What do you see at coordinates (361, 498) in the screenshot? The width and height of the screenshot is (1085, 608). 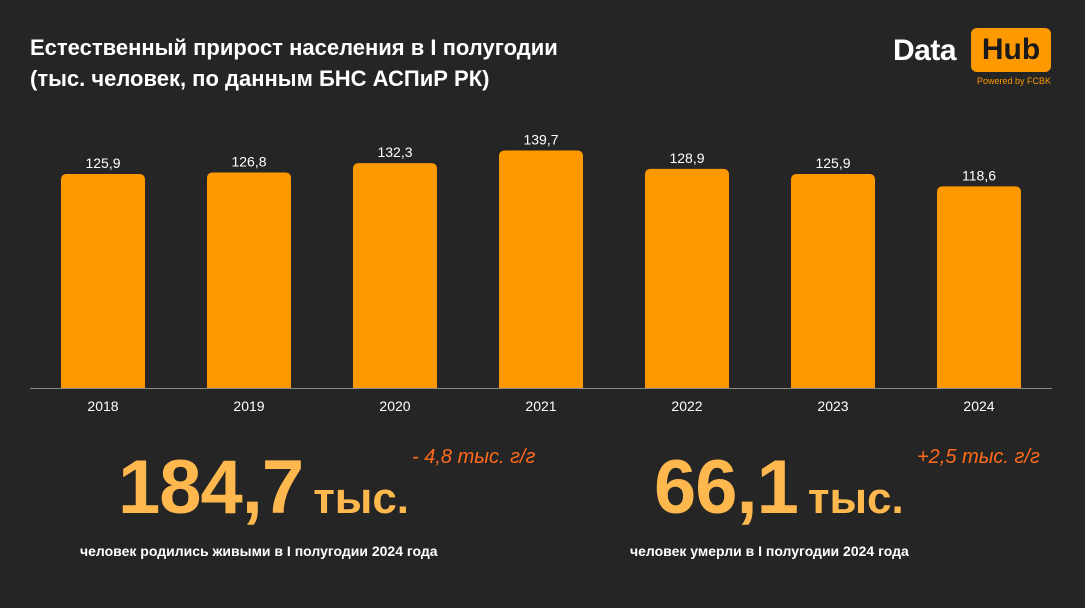 I see `births-unit: тыс.` at bounding box center [361, 498].